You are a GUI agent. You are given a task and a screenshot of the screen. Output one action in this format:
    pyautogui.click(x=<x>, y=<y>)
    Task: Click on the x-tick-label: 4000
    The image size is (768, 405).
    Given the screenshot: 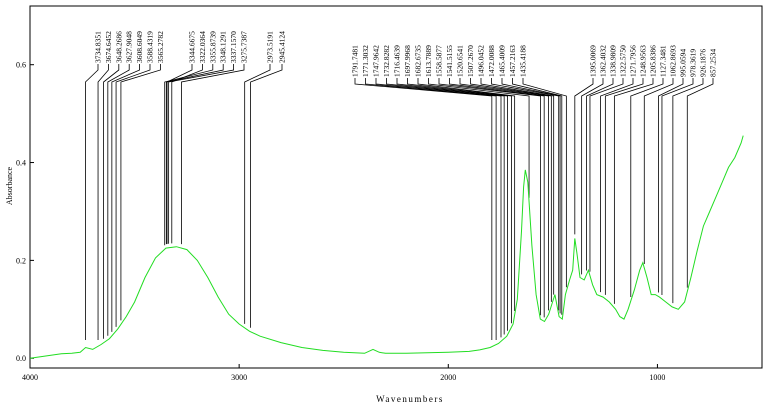 What is the action you would take?
    pyautogui.click(x=30, y=377)
    